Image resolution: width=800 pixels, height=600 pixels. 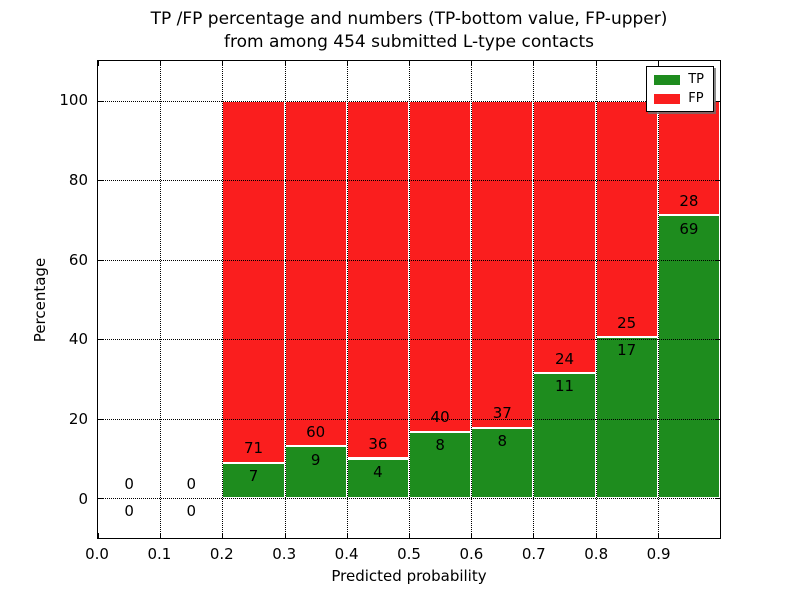 What do you see at coordinates (284, 554) in the screenshot?
I see `x-tick-label: 0.3` at bounding box center [284, 554].